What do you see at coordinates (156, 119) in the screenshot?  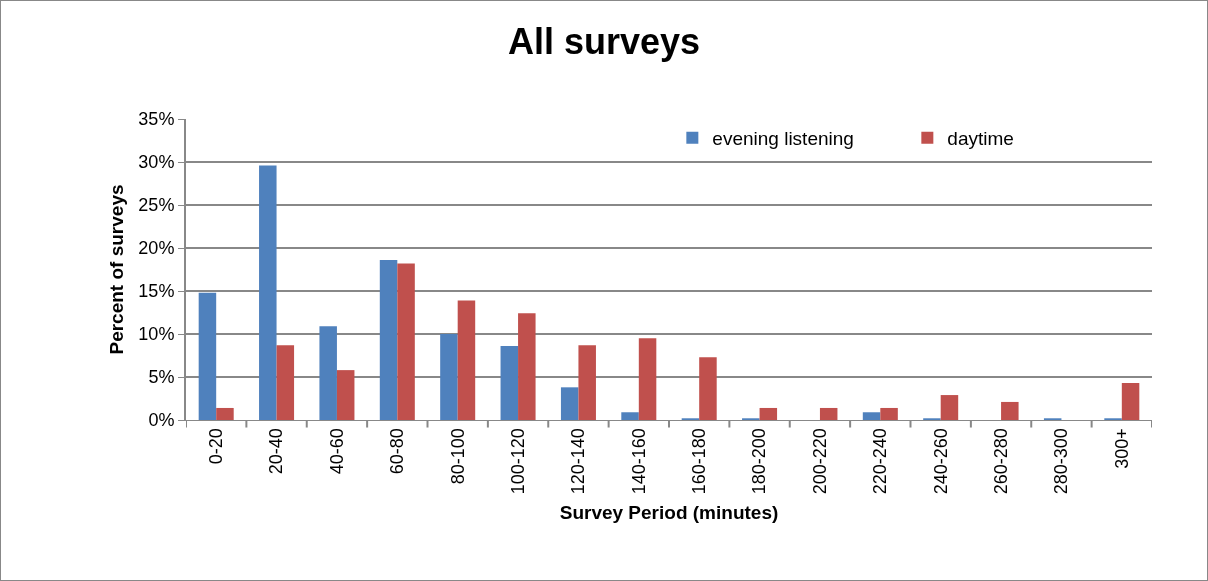 I see `y-tick-label: 35%` at bounding box center [156, 119].